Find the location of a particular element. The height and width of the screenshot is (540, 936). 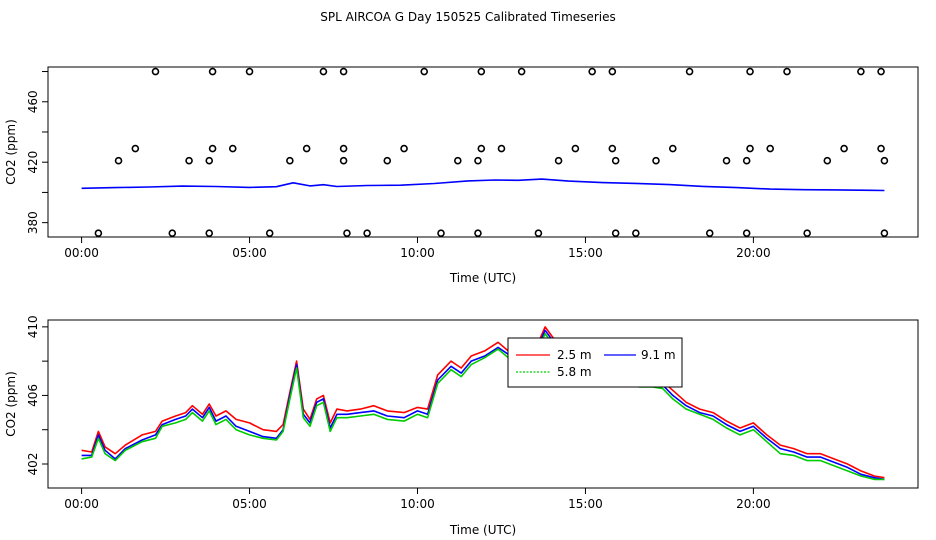

top-series-layer is located at coordinates (483, 185).